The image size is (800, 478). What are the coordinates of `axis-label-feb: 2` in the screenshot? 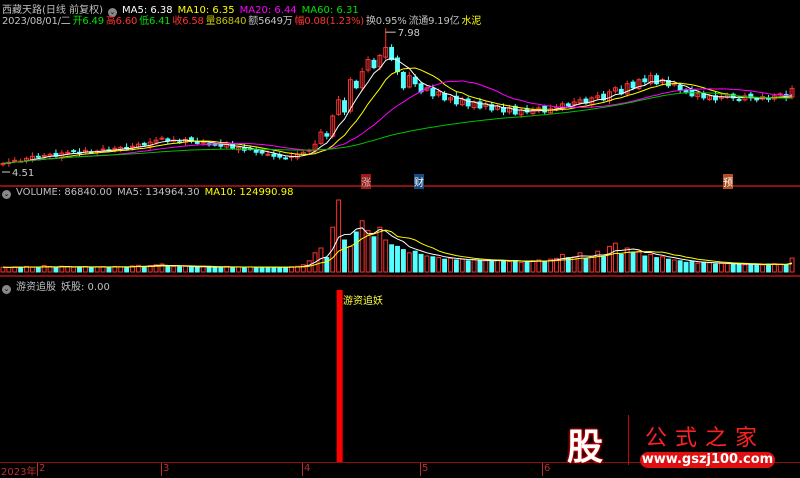 It's located at (41, 469).